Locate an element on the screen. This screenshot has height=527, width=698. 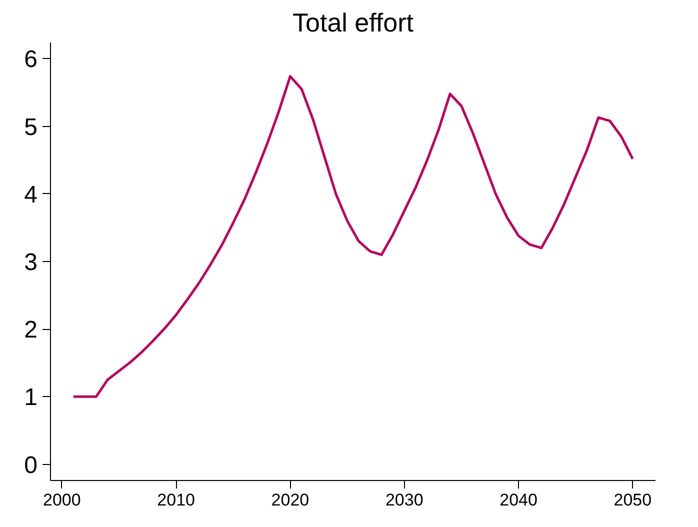
y-tick-label: 3 is located at coordinates (31, 262).